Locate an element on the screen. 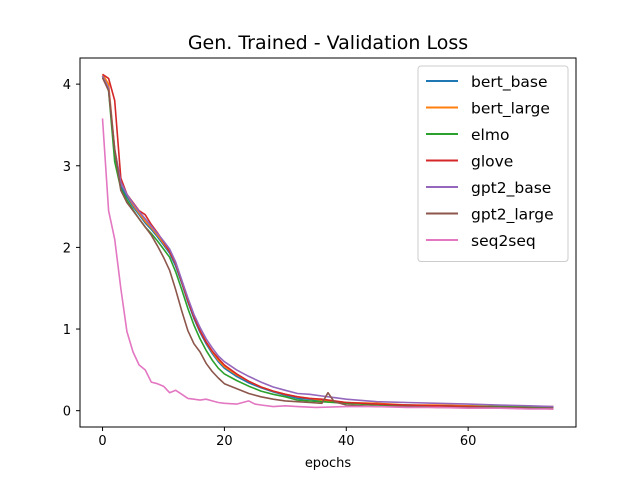 This screenshot has width=640, height=484. legend-label-elmo: elmo is located at coordinates (490, 135).